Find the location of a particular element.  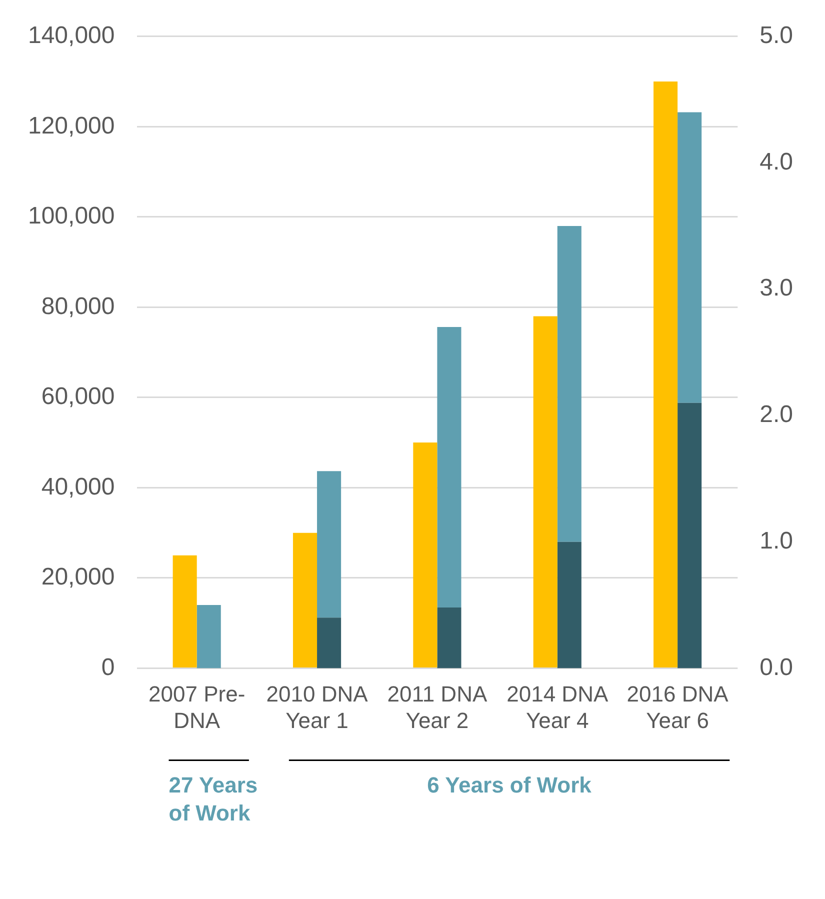

x-tick-label: 2007 Pre-DNA is located at coordinates (197, 707).